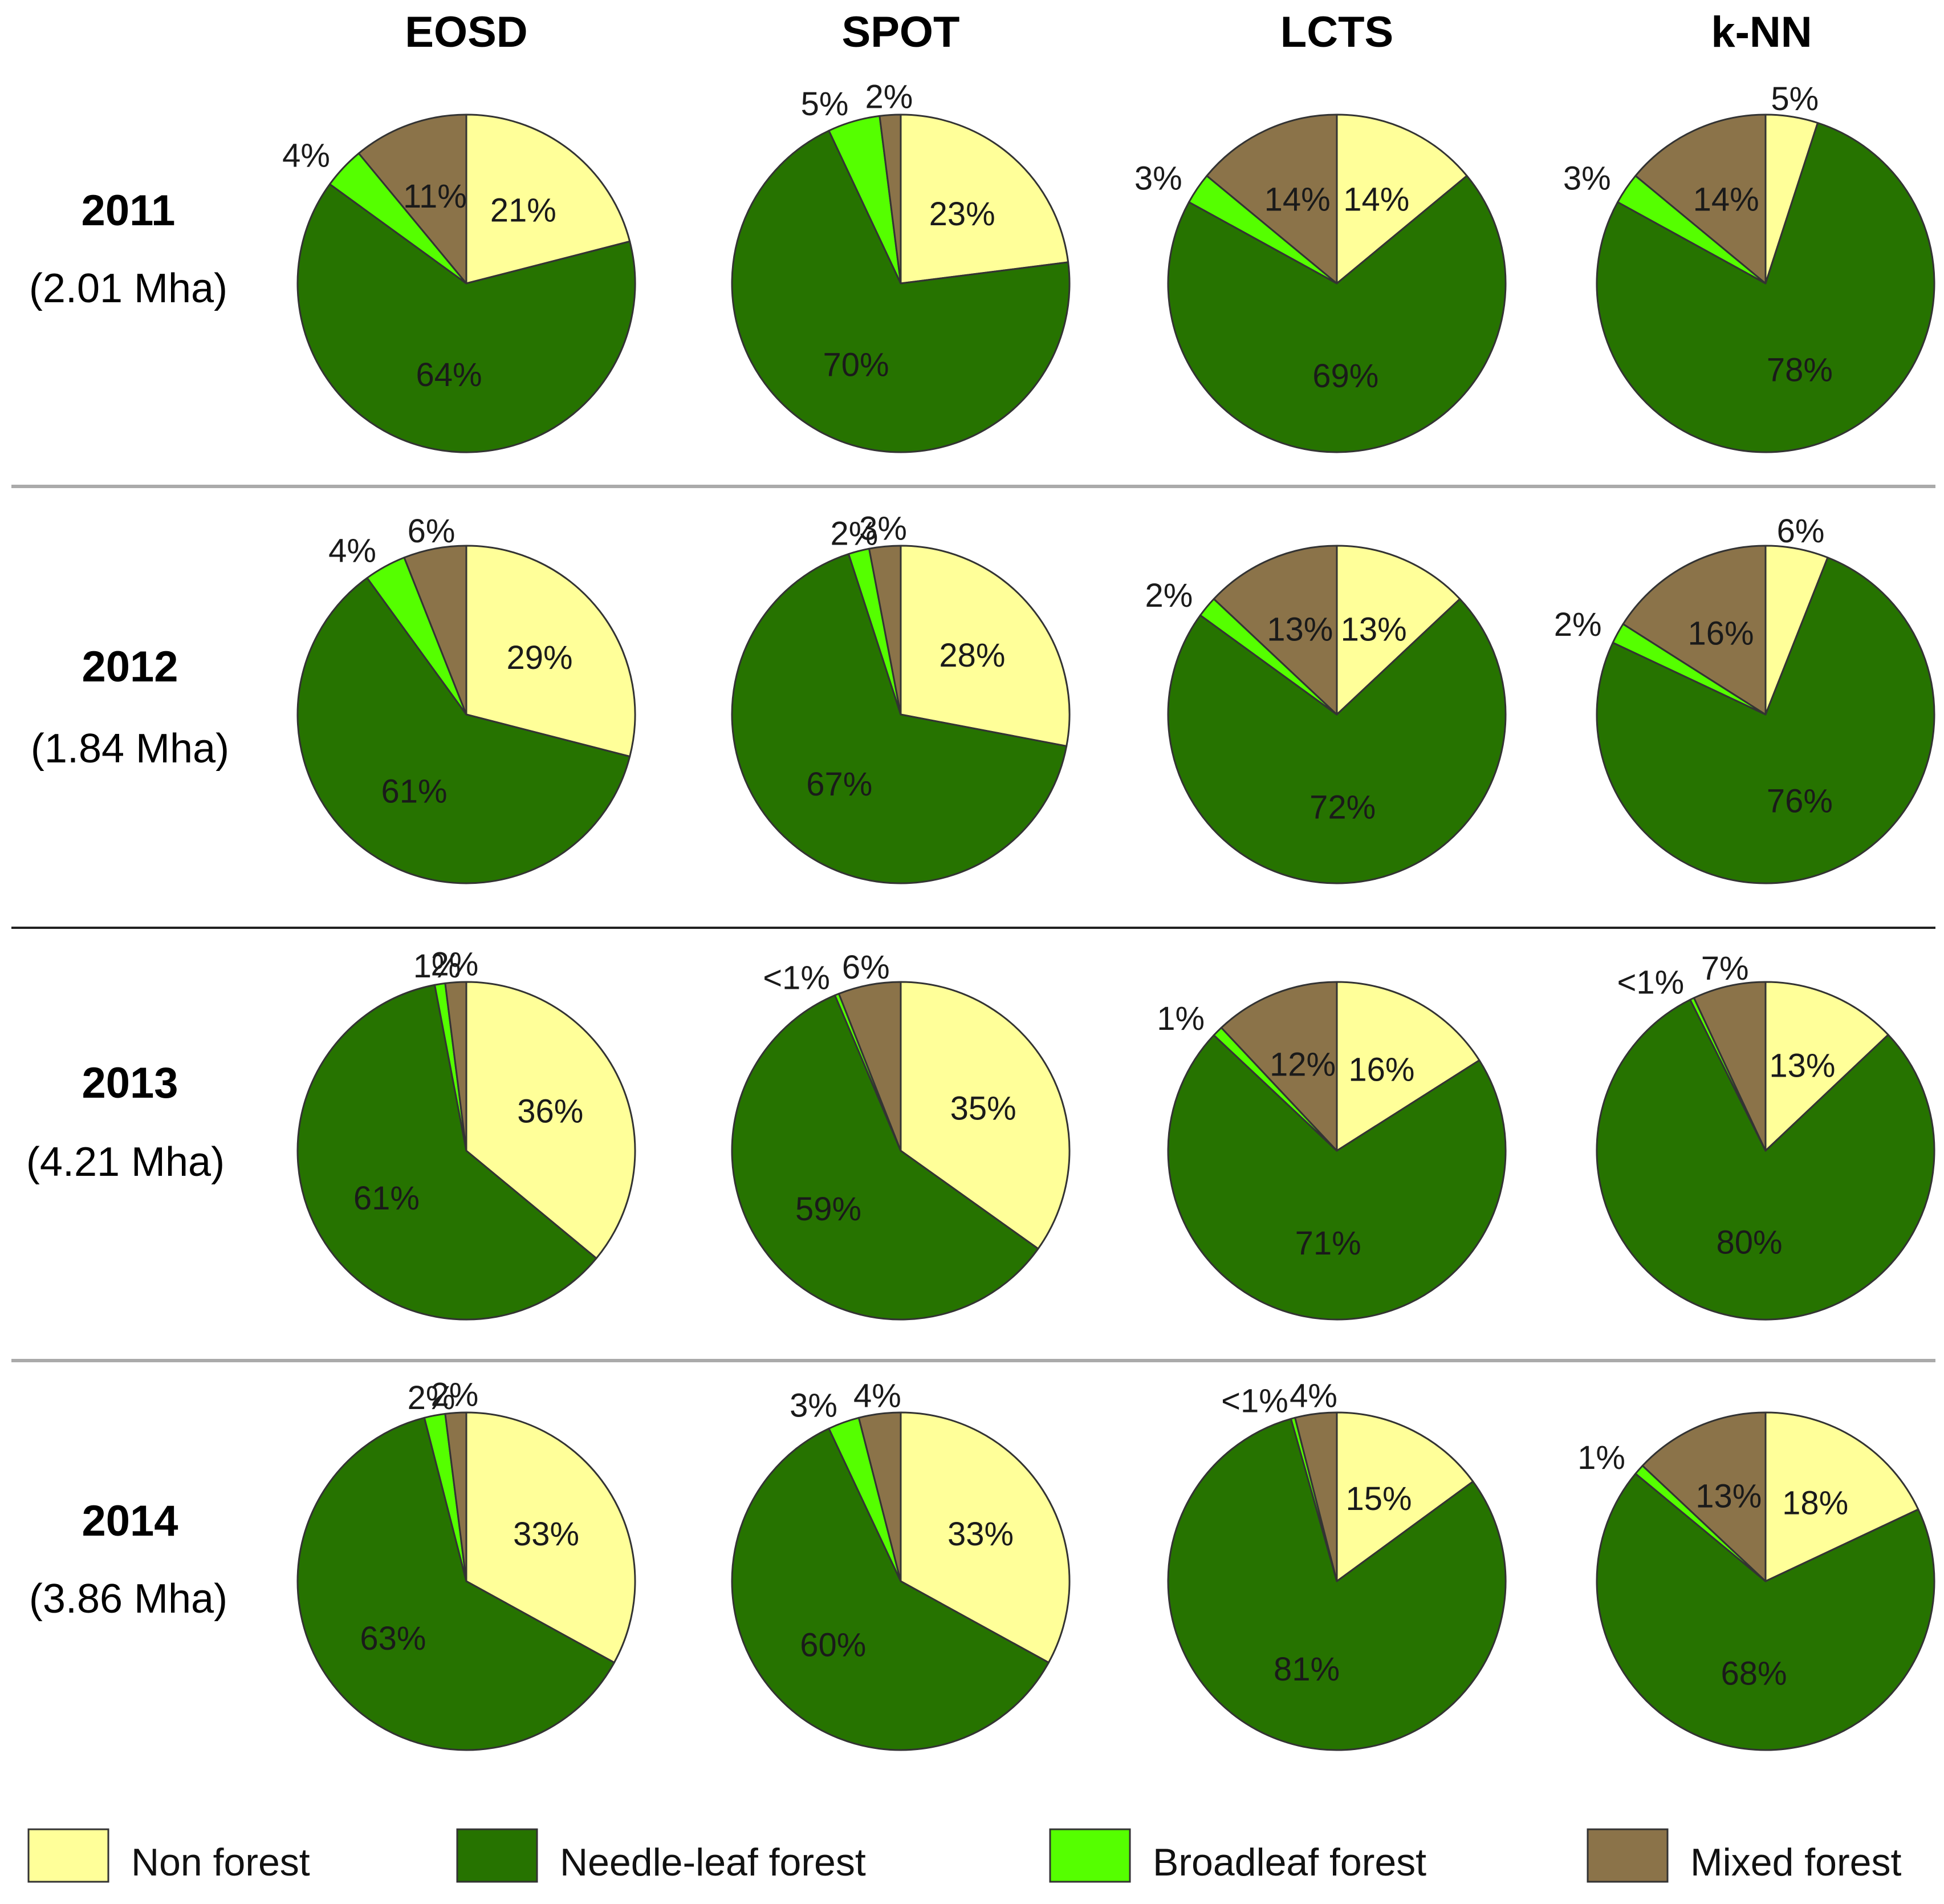  Describe the element at coordinates (437, 966) in the screenshot. I see `slice-label-broadleaf-forest: 1%` at that location.